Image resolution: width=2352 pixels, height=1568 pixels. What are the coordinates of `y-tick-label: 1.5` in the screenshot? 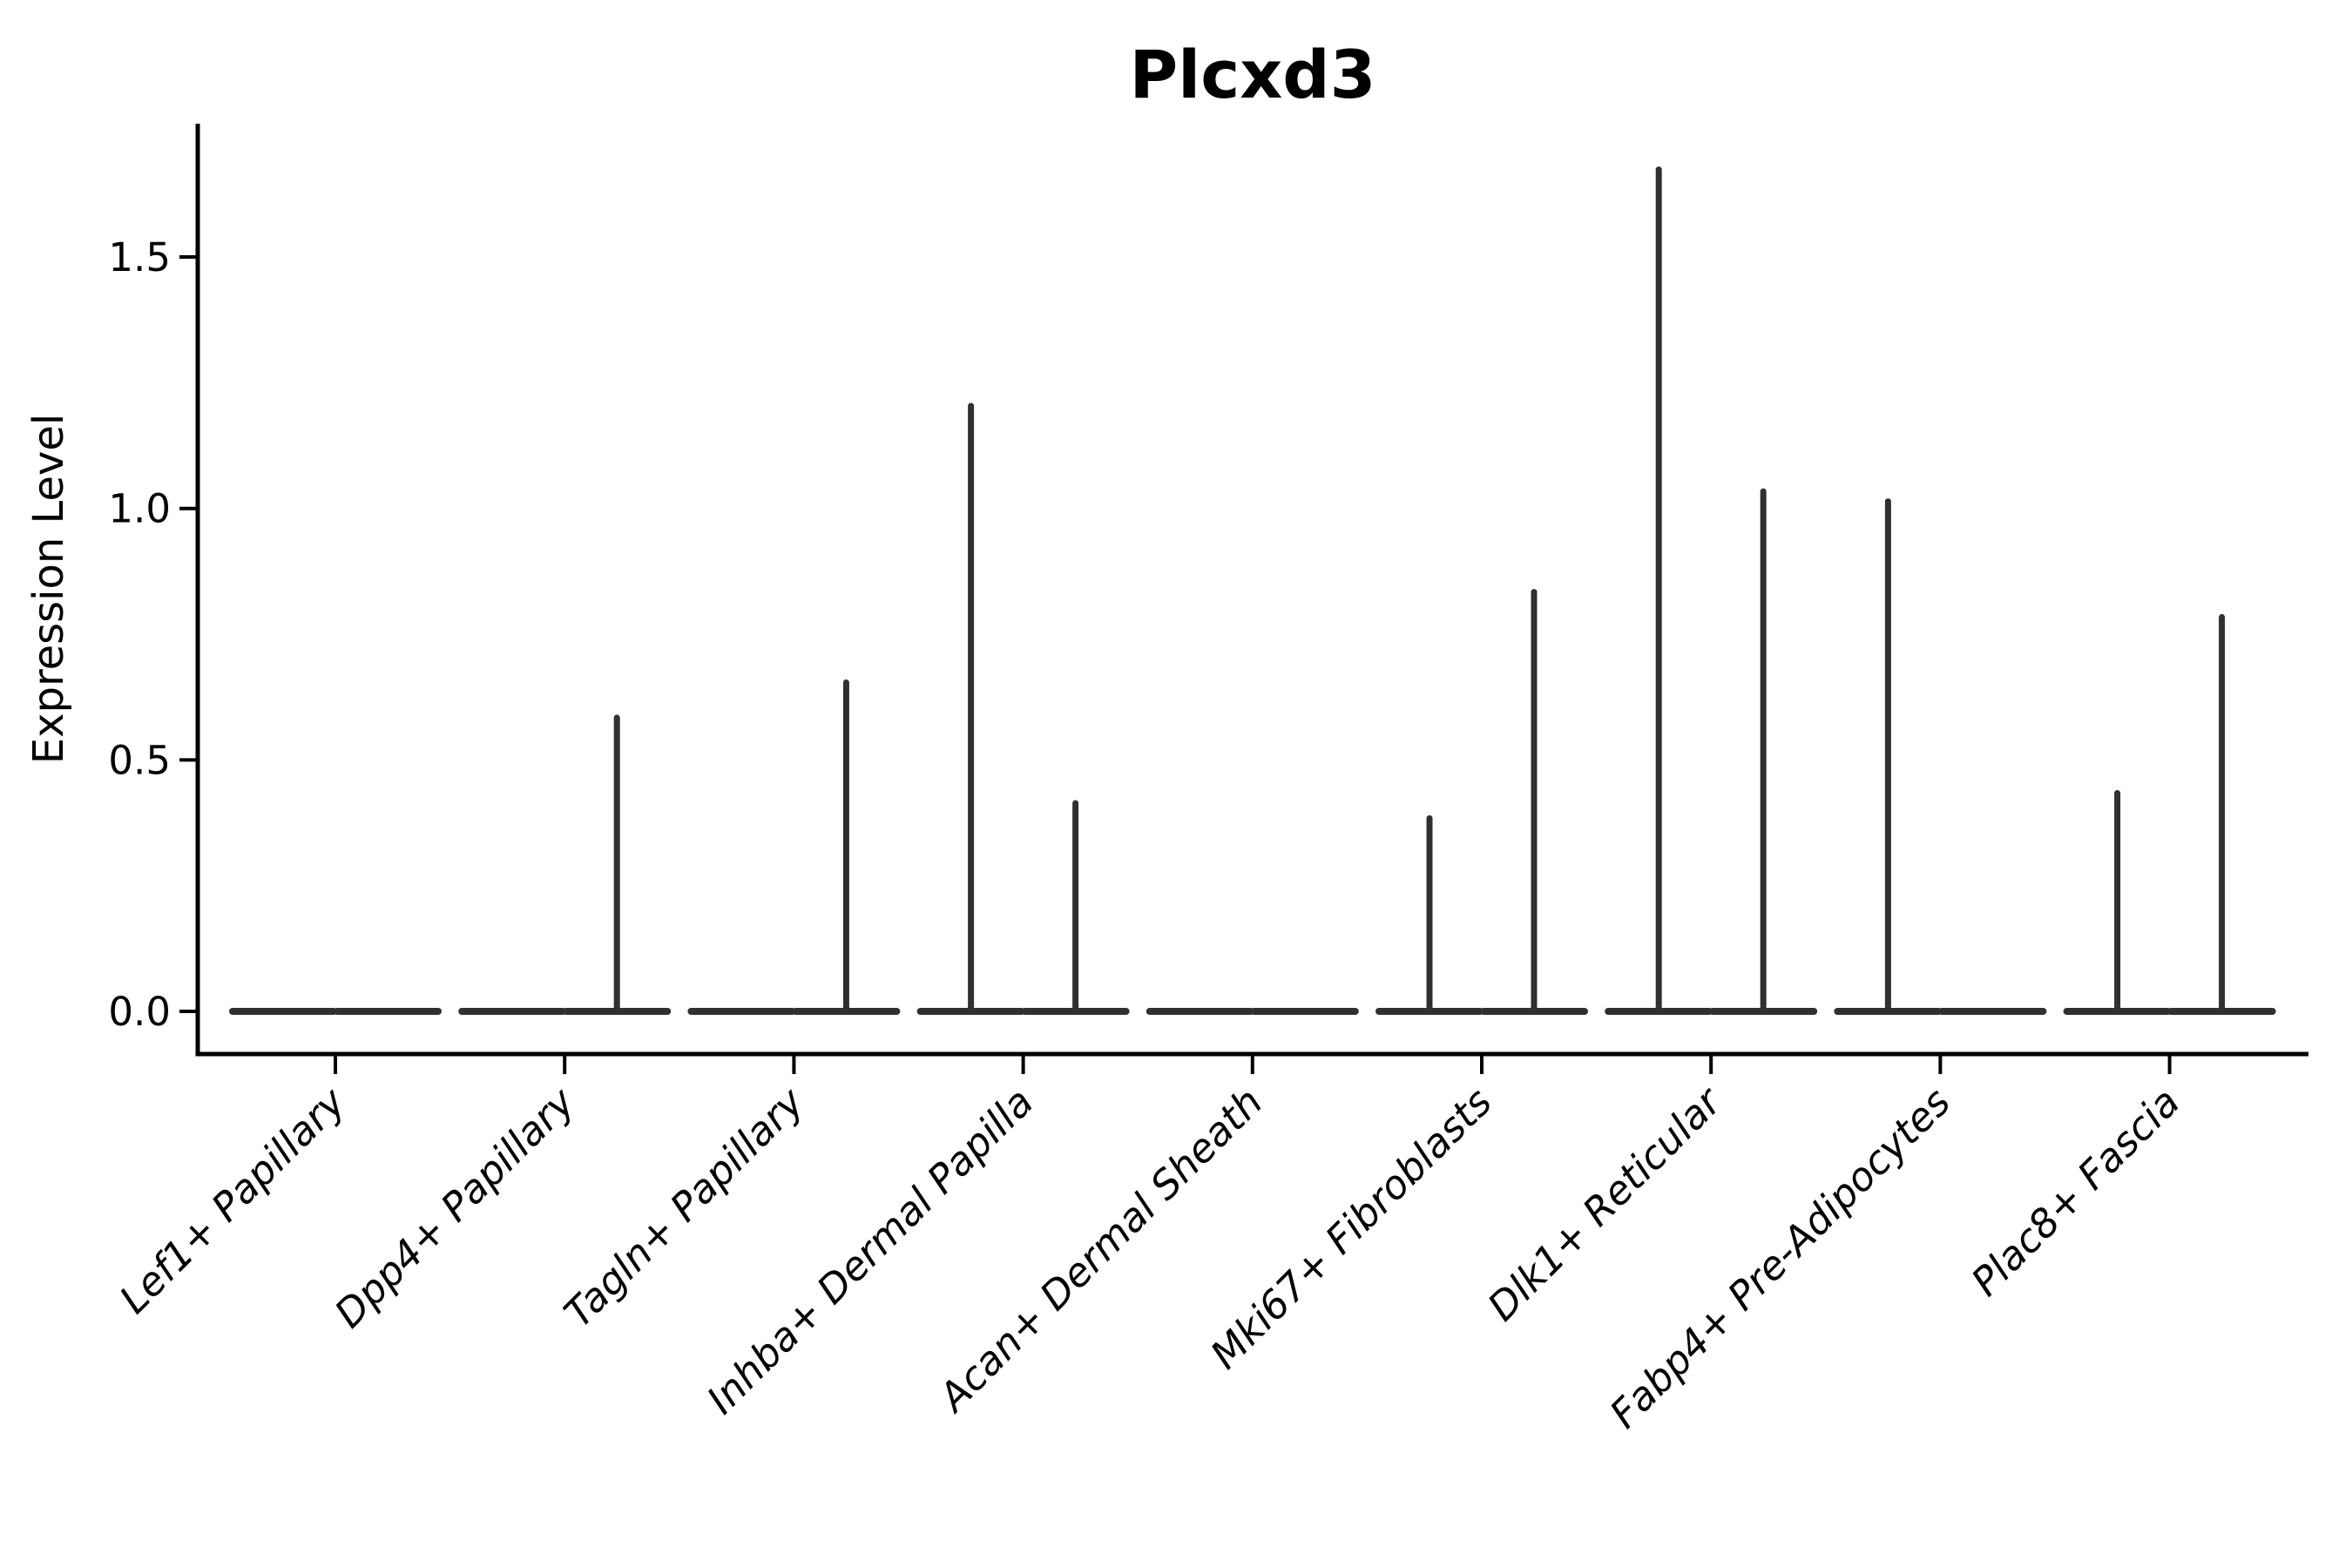 It's located at (139, 257).